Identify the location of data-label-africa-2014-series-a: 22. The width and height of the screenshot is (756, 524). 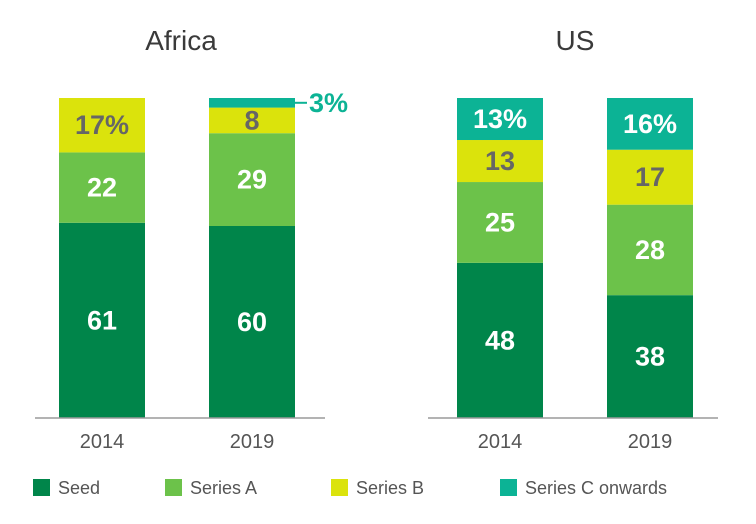
(102, 188).